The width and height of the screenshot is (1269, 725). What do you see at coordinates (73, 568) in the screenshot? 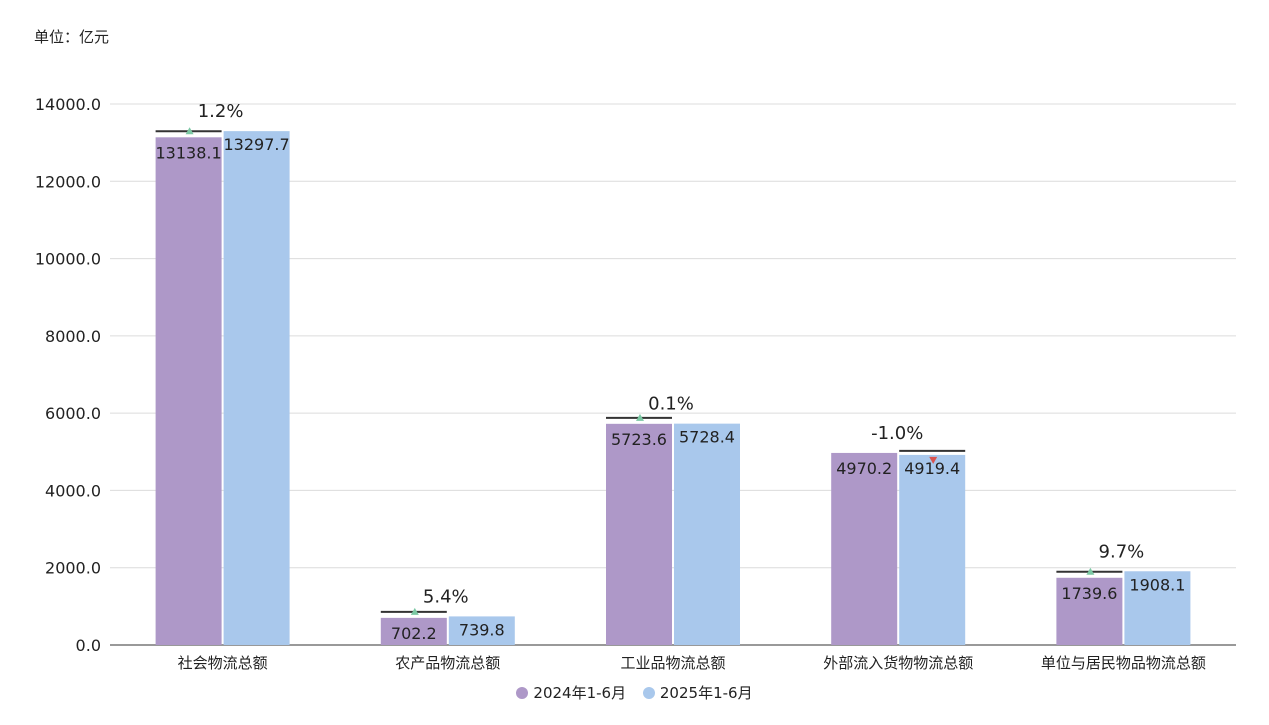
I see `y-tick-label: 2000.0` at bounding box center [73, 568].